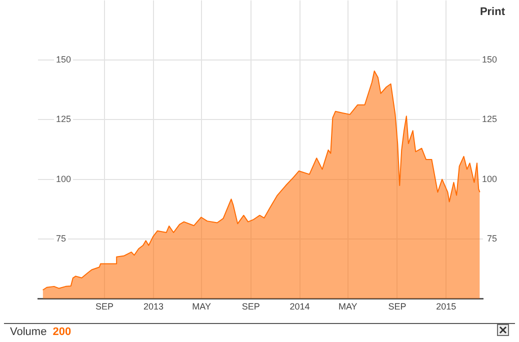 The width and height of the screenshot is (519, 342). I want to click on annotation: Print, so click(492, 12).